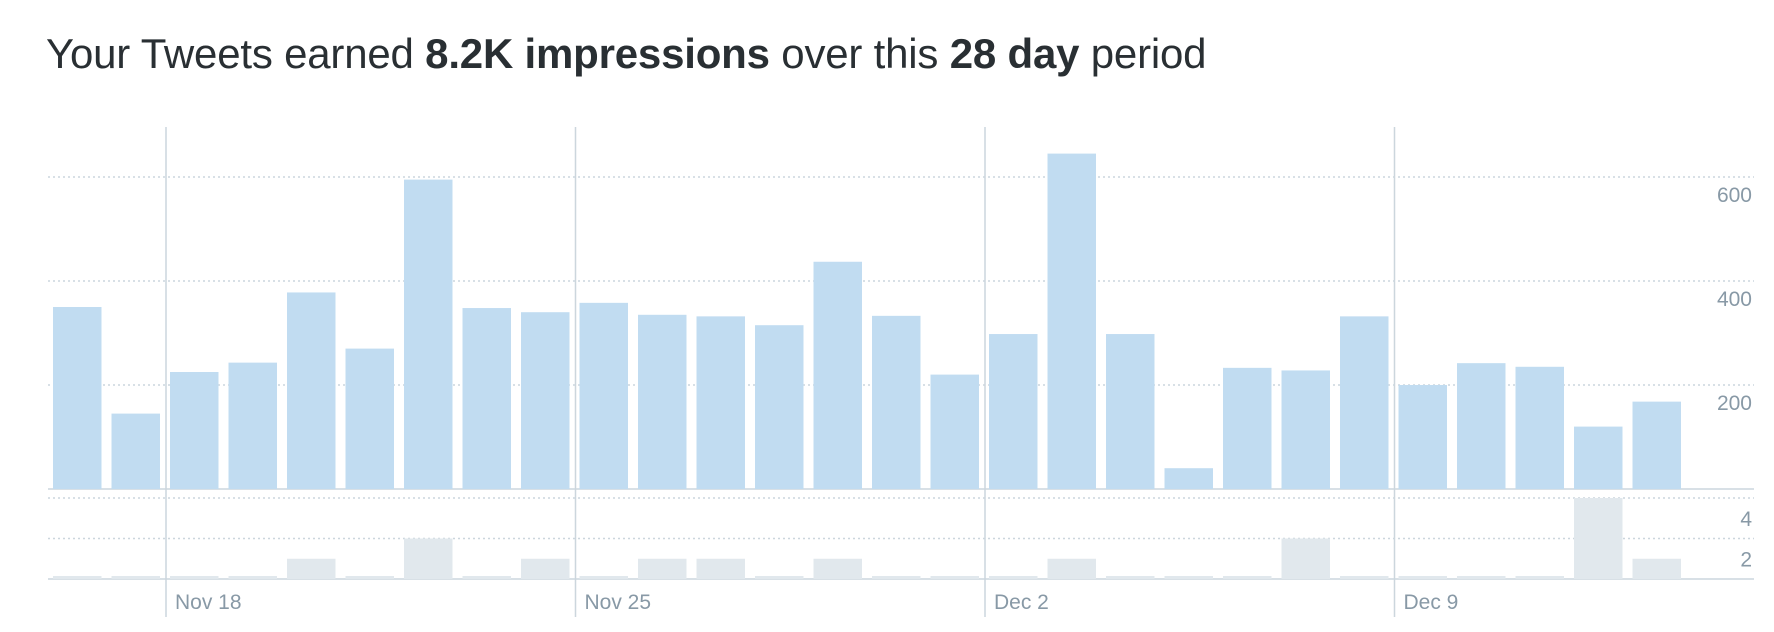 The width and height of the screenshot is (1774, 632). Describe the element at coordinates (860, 53) in the screenshot. I see `summary-middle: over this` at that location.